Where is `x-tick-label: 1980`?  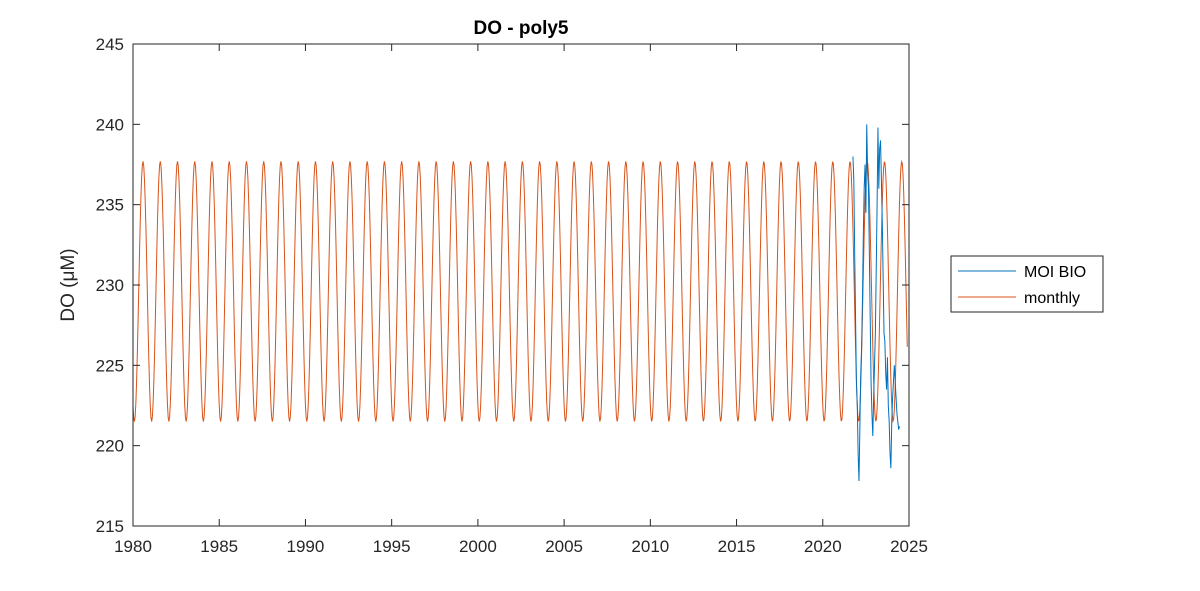
x-tick-label: 1980 is located at coordinates (133, 546).